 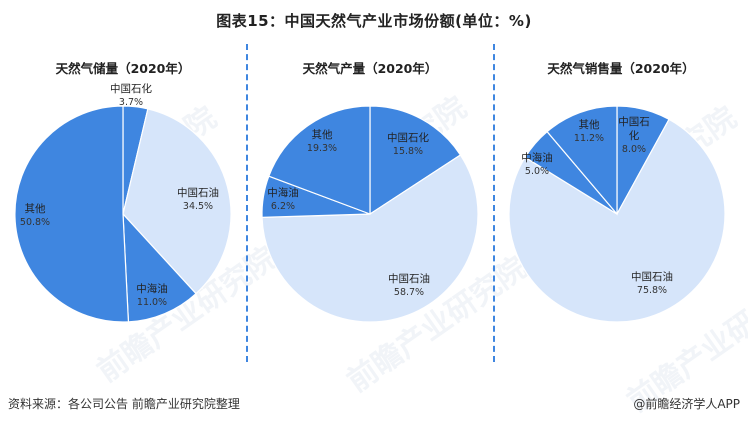 What do you see at coordinates (370, 68) in the screenshot?
I see `panel-title: 天然气产量（2020年）` at bounding box center [370, 68].